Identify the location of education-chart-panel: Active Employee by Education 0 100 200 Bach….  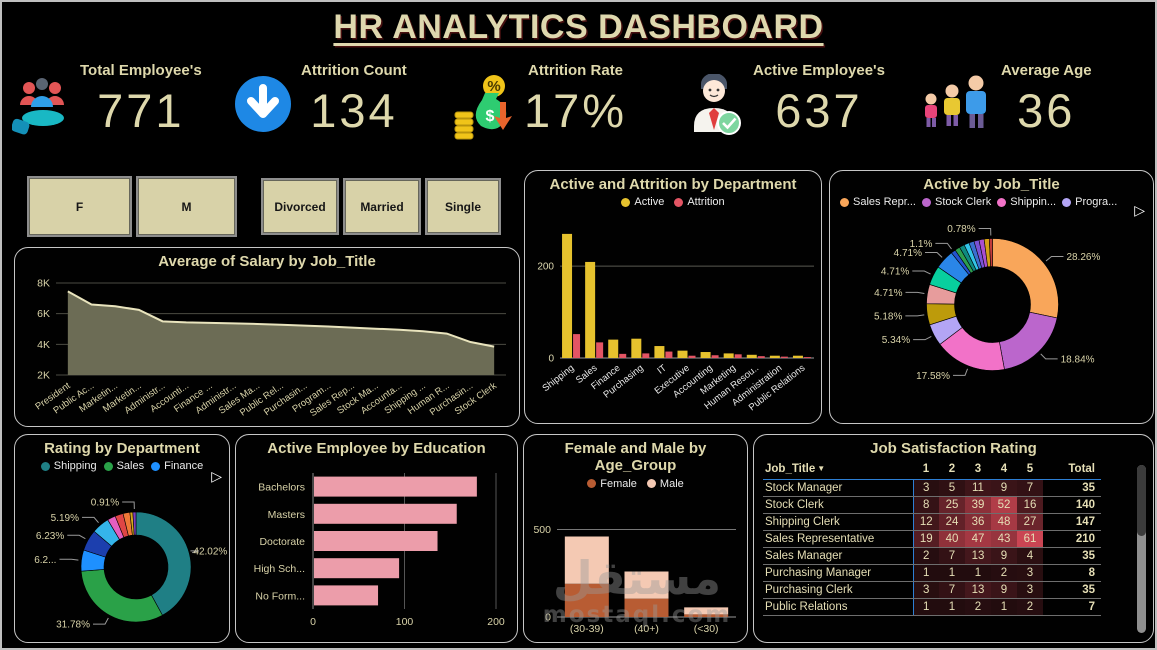
(376, 538).